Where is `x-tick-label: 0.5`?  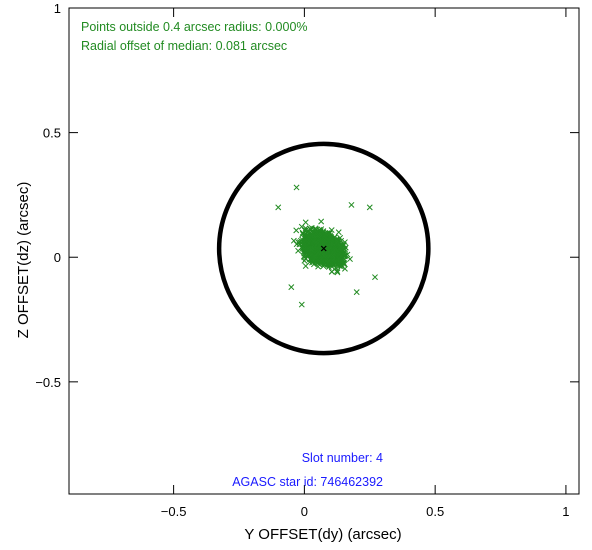 x-tick-label: 0.5 is located at coordinates (435, 511).